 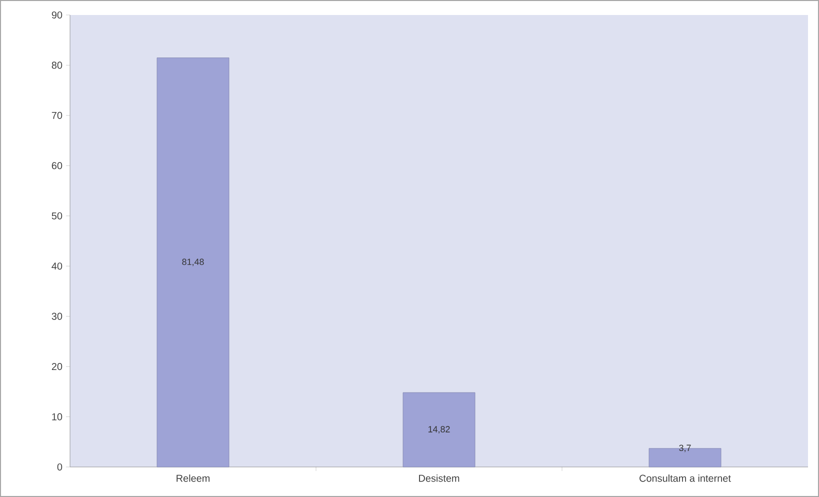 I want to click on x-tick-label: Consultam a internet, so click(x=685, y=478).